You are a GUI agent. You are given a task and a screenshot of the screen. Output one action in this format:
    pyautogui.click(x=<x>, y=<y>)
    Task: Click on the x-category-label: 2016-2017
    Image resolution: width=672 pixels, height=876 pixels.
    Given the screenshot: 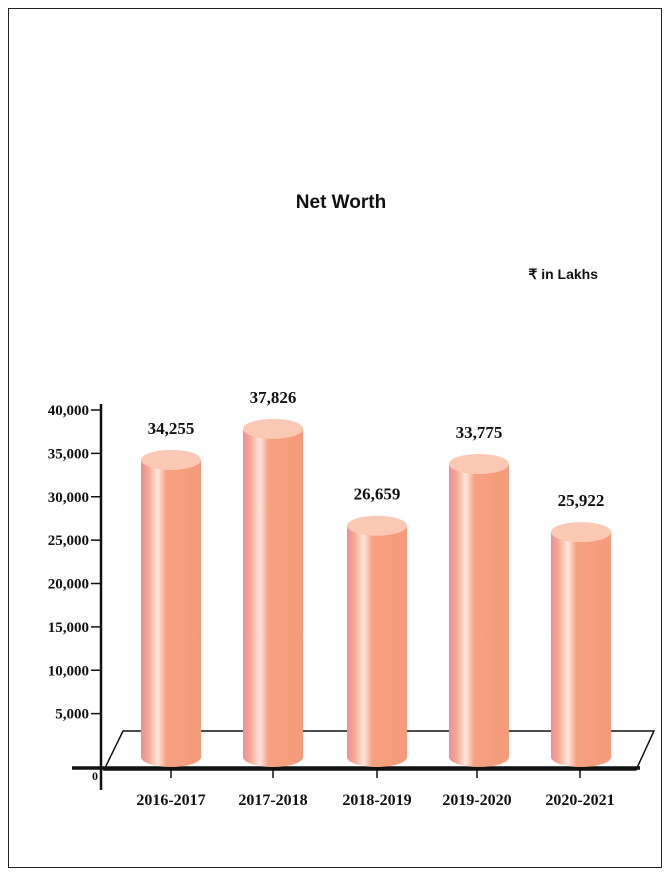 What is the action you would take?
    pyautogui.click(x=170, y=800)
    